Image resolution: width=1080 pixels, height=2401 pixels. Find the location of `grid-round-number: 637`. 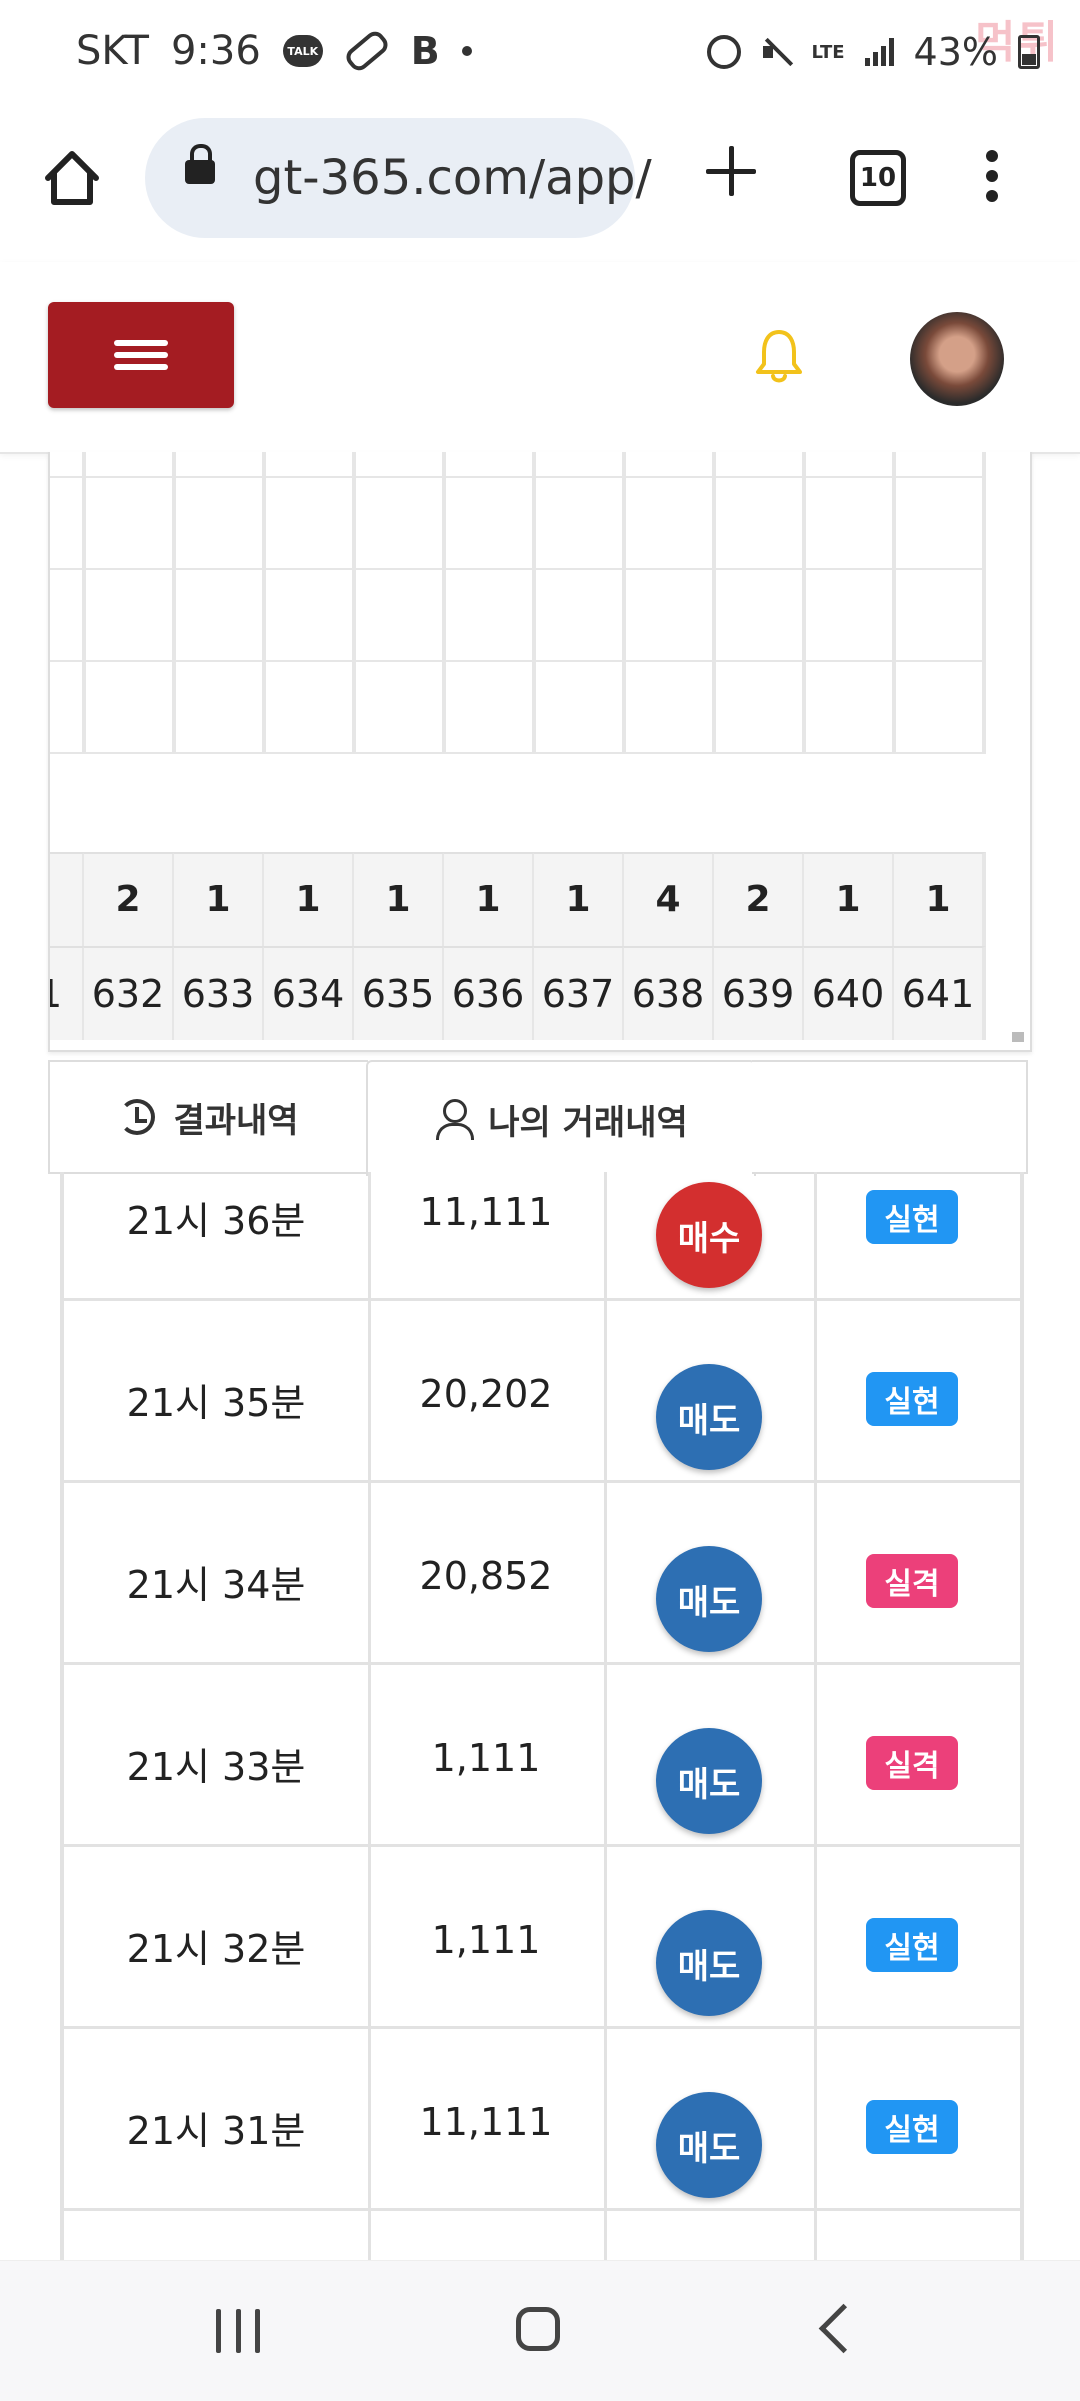

grid-round-number: 637 is located at coordinates (580, 993).